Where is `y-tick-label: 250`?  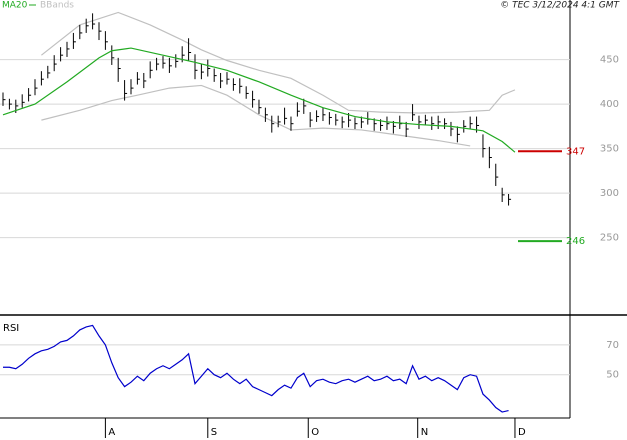 y-tick-label: 250 is located at coordinates (609, 238).